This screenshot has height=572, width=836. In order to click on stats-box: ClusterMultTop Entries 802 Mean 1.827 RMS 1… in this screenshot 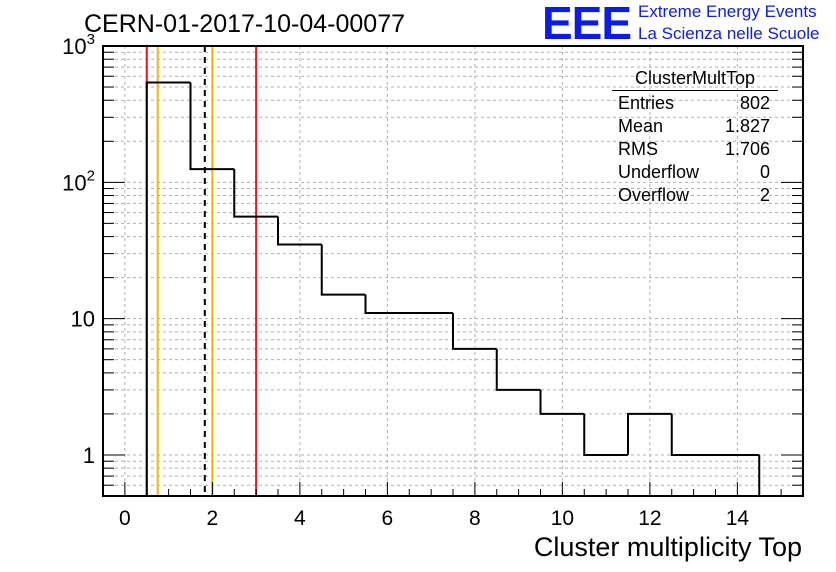, I will do `click(695, 137)`.